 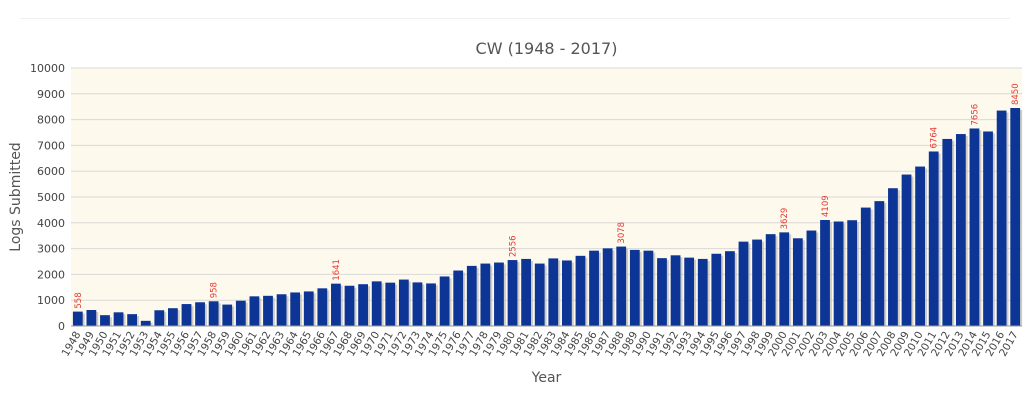 I want to click on y-axis-title: Logs Submitted, so click(x=16, y=196).